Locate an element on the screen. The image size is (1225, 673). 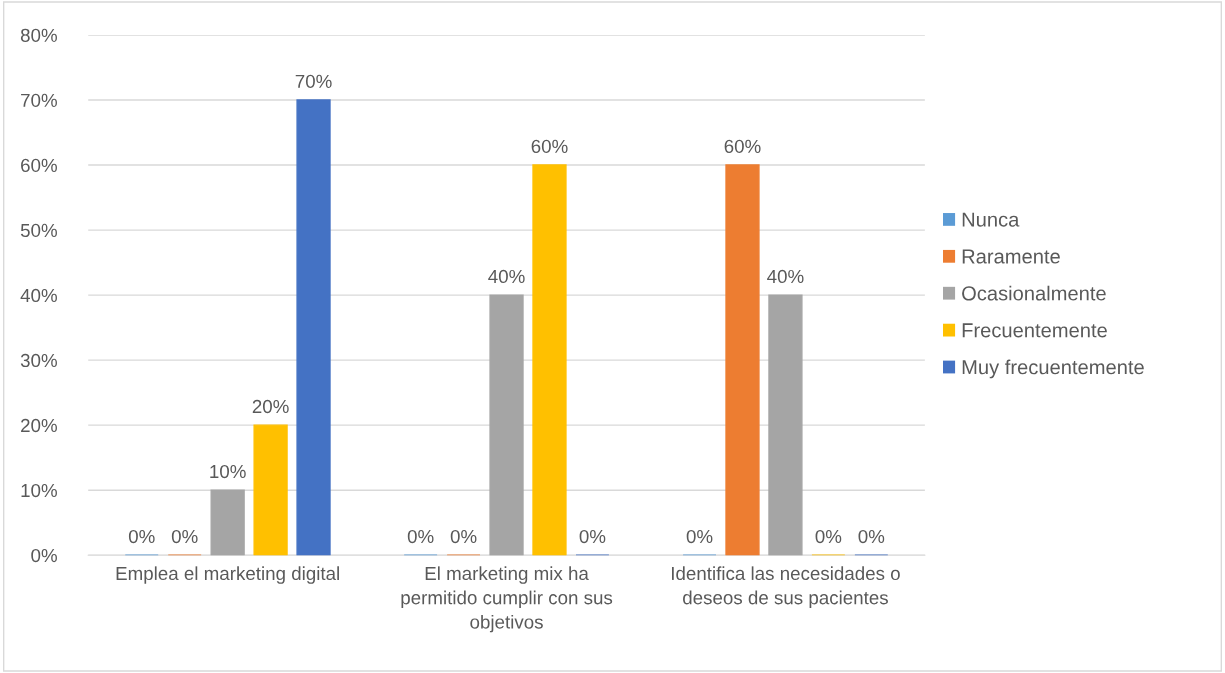
y-tick-label: 60% is located at coordinates (39, 165).